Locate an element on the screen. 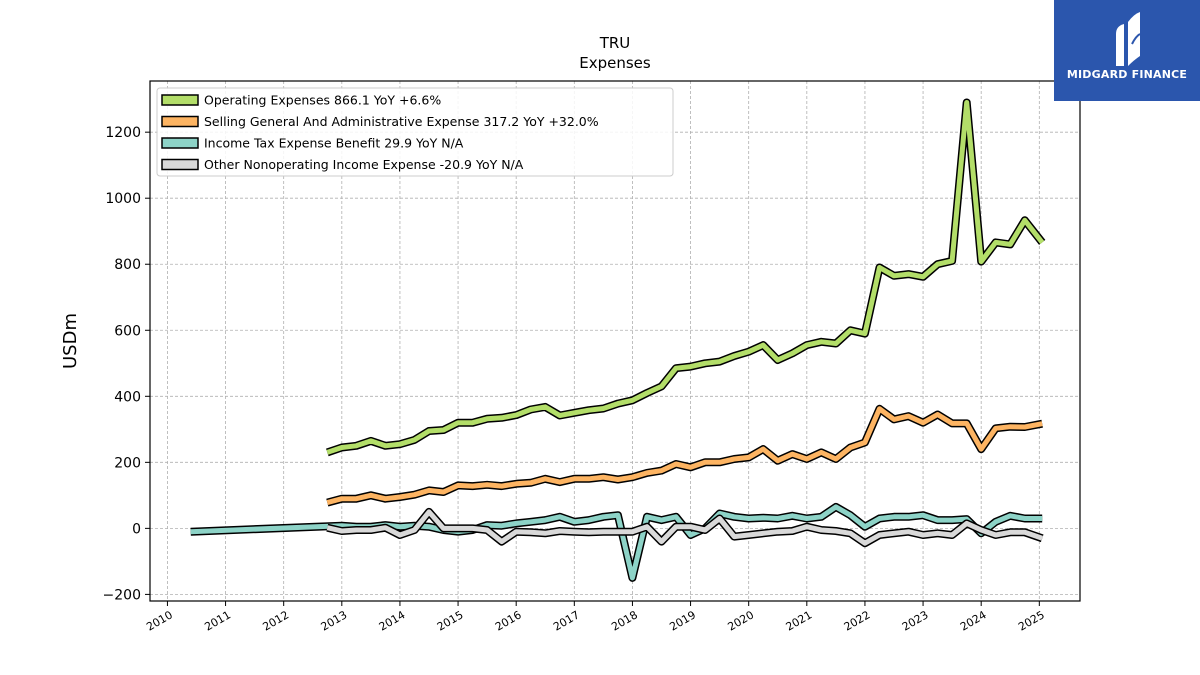 The height and width of the screenshot is (675, 1200). y-tick-label: 1000 is located at coordinates (123, 199).